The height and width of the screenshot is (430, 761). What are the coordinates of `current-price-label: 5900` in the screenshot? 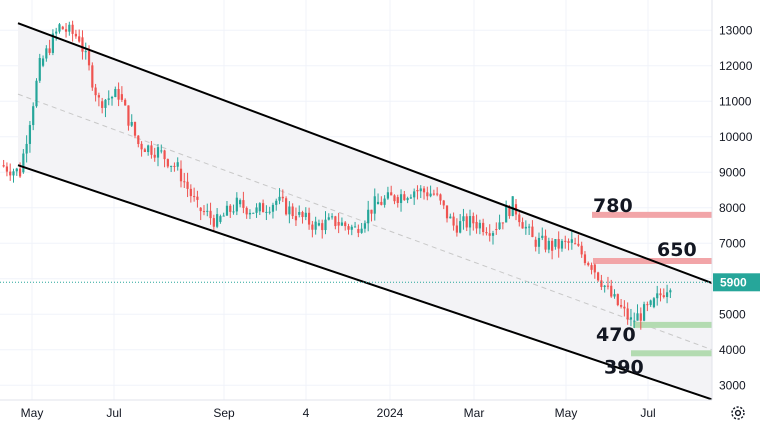 It's located at (733, 282).